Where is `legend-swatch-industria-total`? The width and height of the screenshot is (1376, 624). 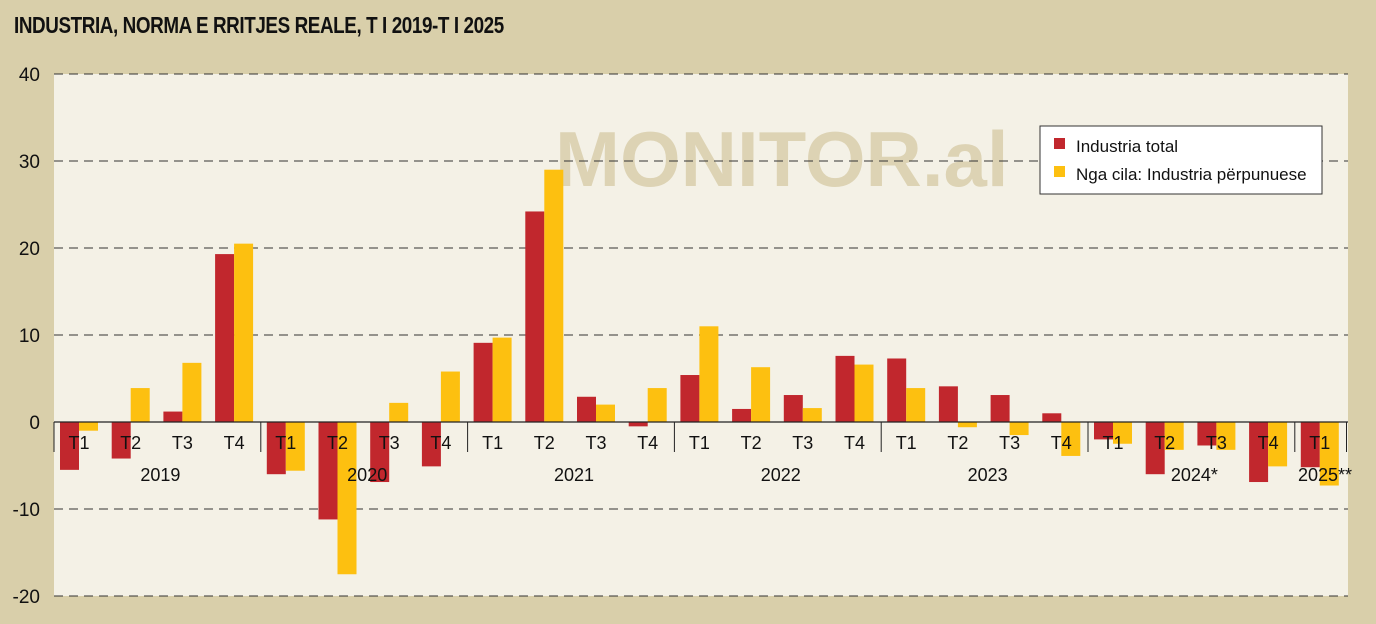
legend-swatch-industria-total is located at coordinates (1059, 143).